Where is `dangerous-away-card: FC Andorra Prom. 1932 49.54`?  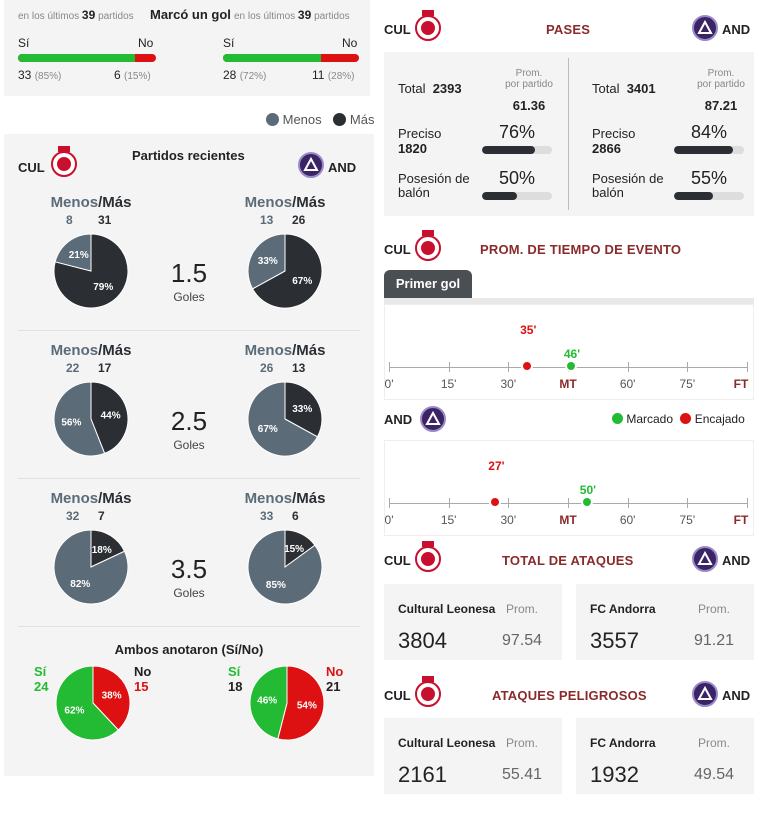 dangerous-away-card: FC Andorra Prom. 1932 49.54 is located at coordinates (665, 756).